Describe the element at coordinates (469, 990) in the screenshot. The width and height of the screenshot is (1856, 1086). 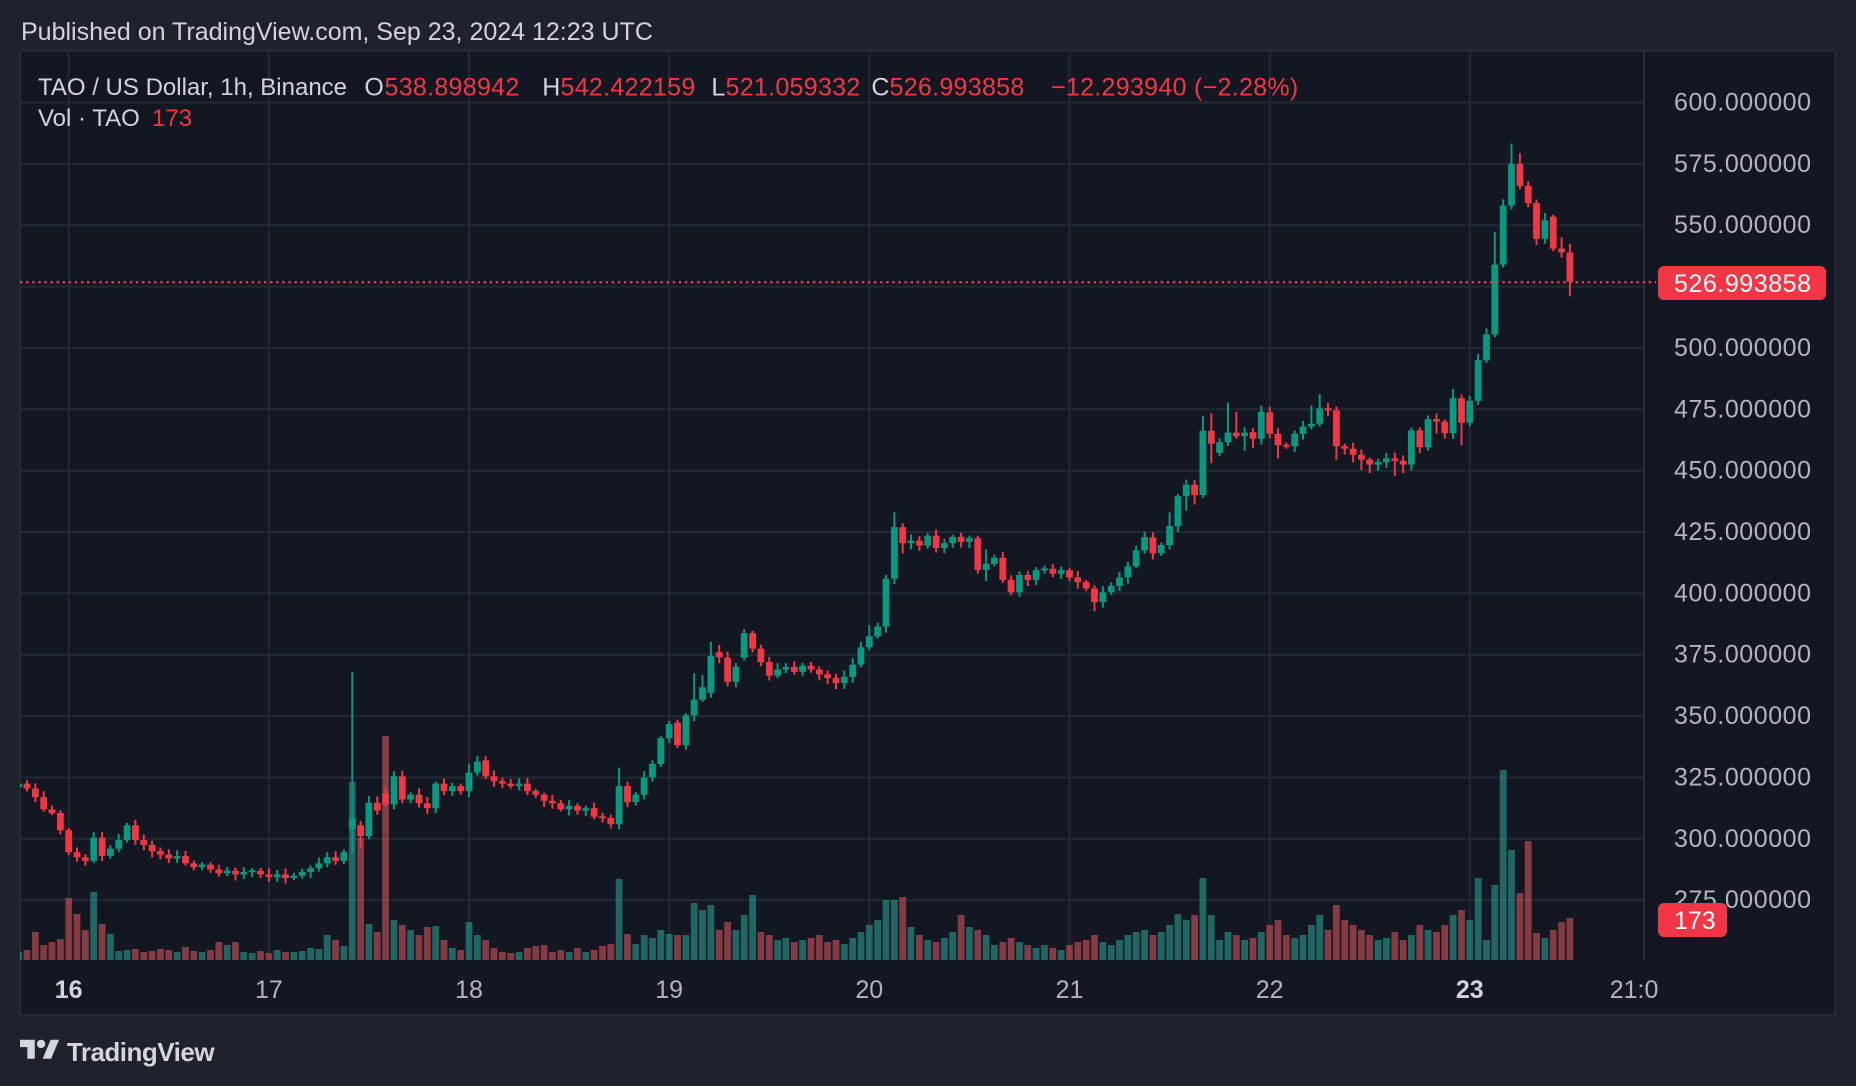
I see `svg-text: 18` at that location.